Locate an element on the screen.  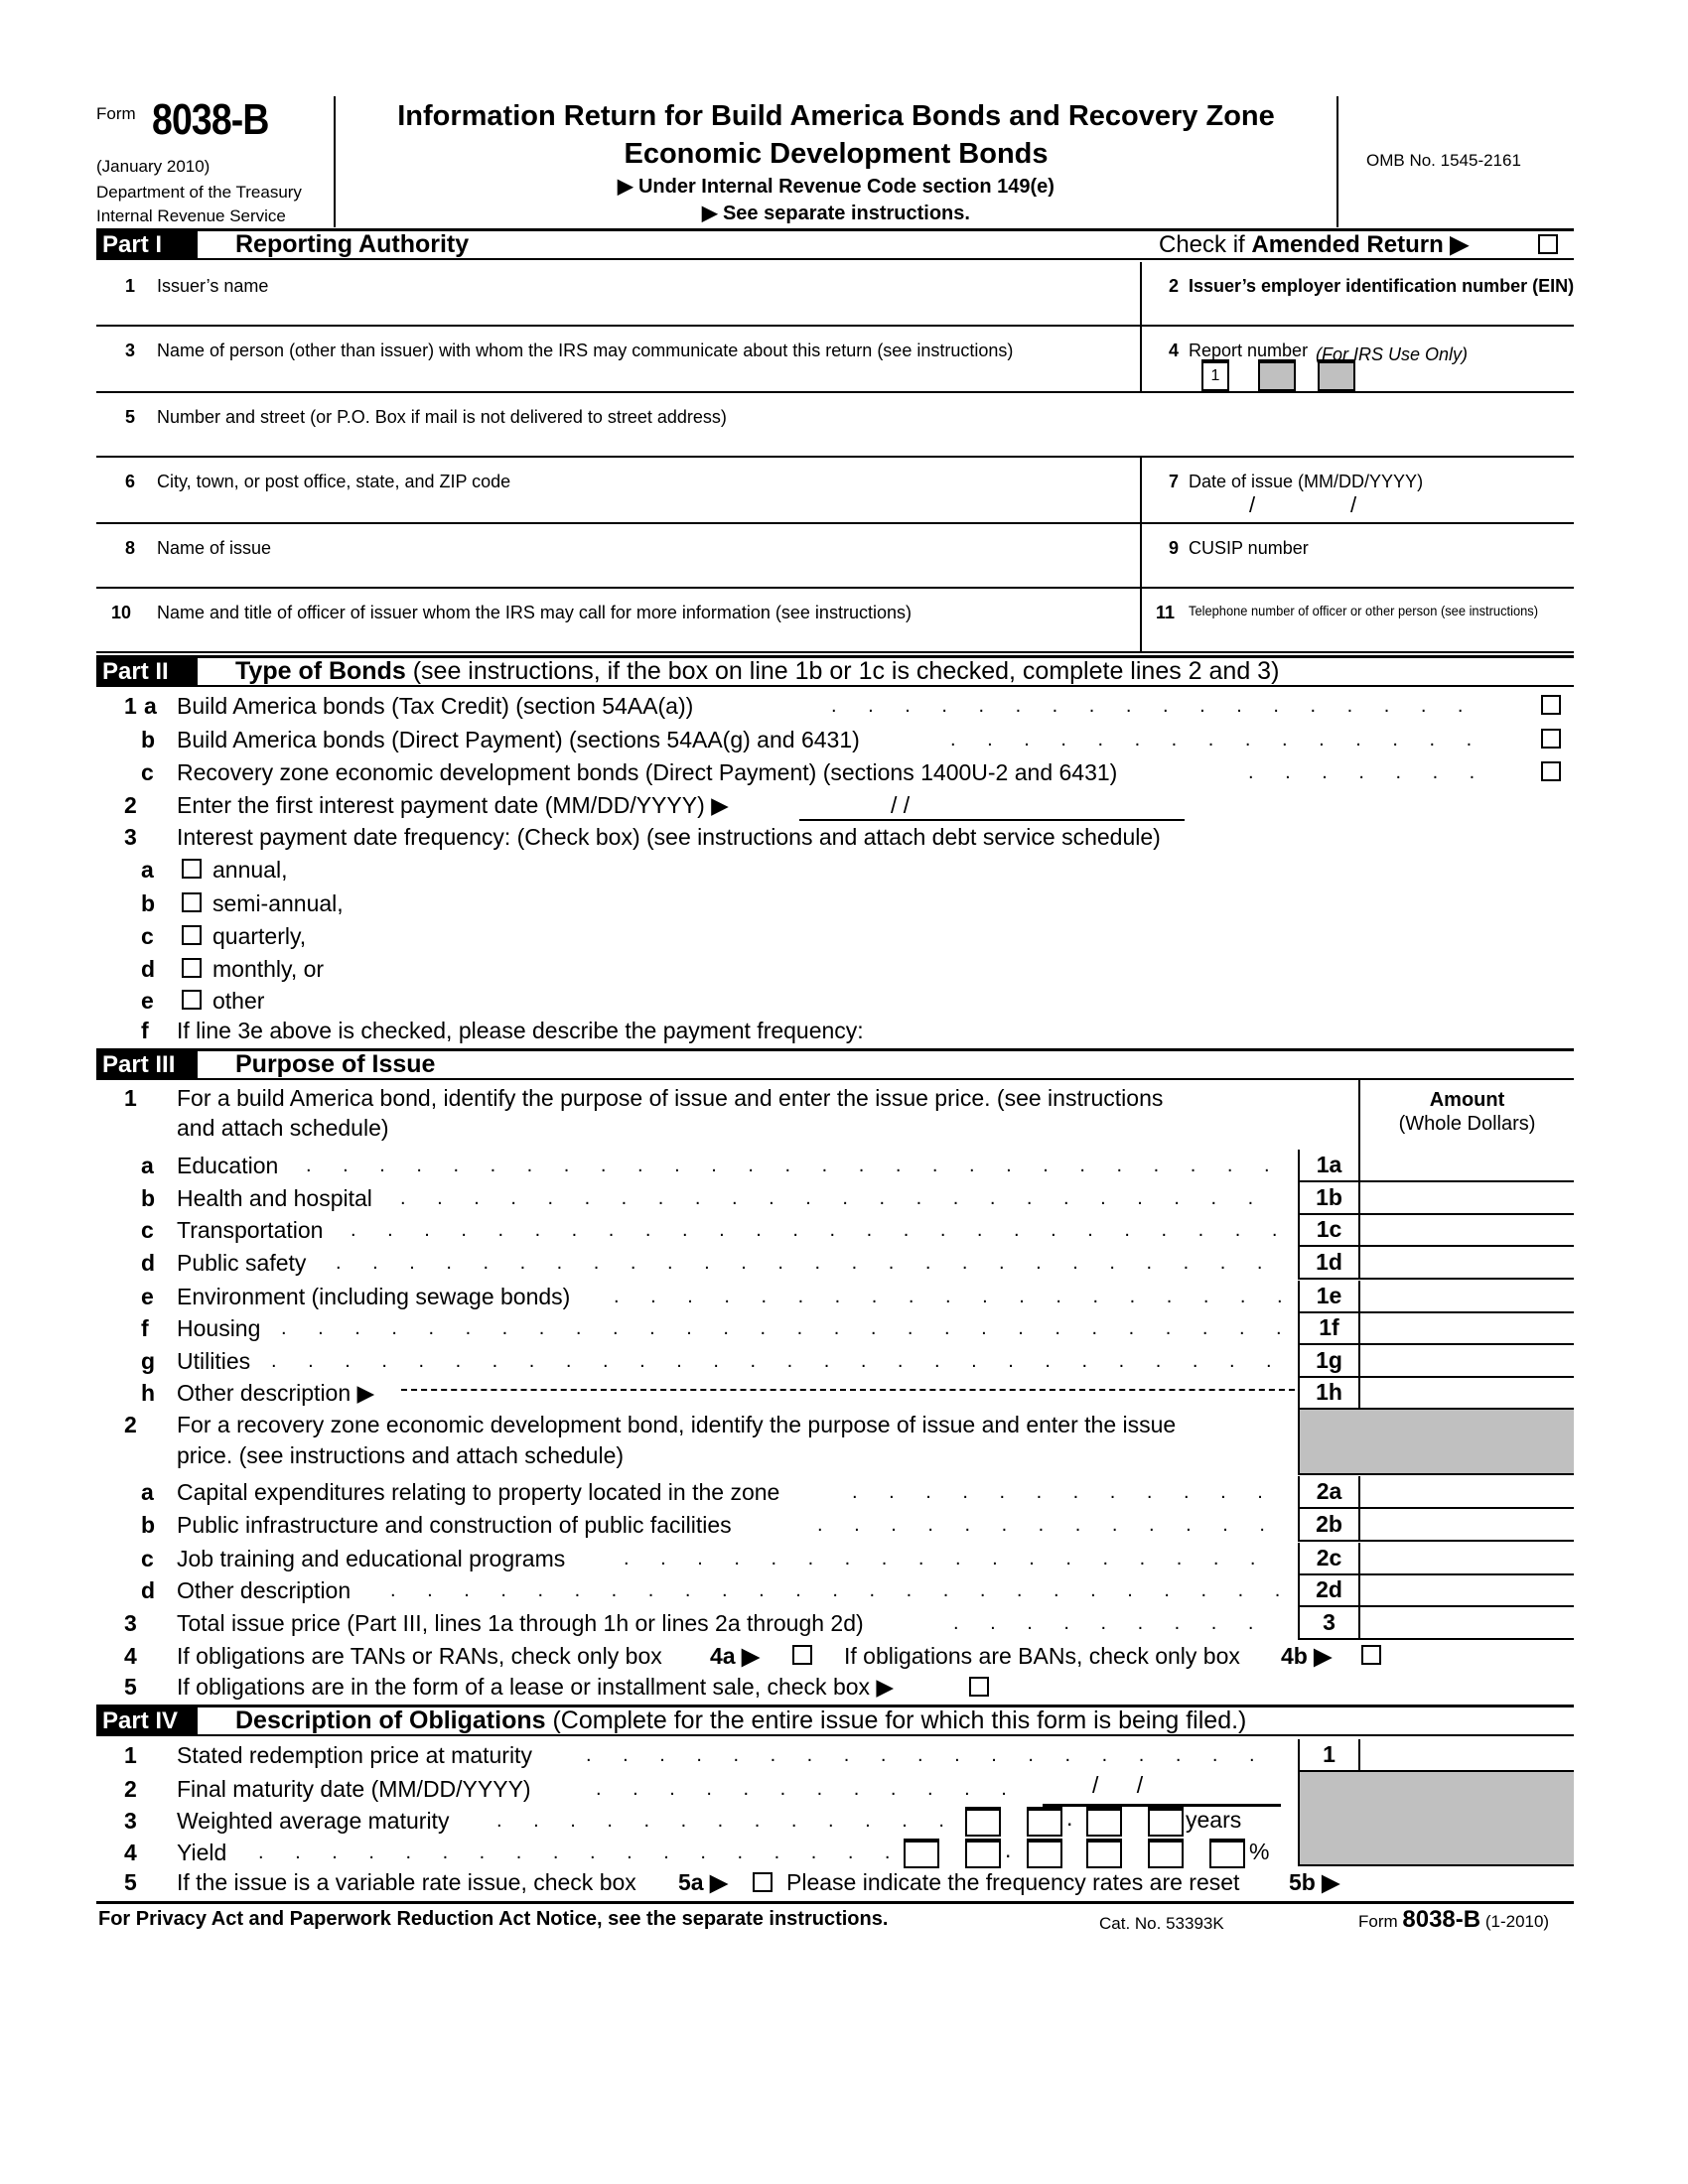
line-text: Final maturity date (MM/DD/YYYY) is located at coordinates (354, 1789).